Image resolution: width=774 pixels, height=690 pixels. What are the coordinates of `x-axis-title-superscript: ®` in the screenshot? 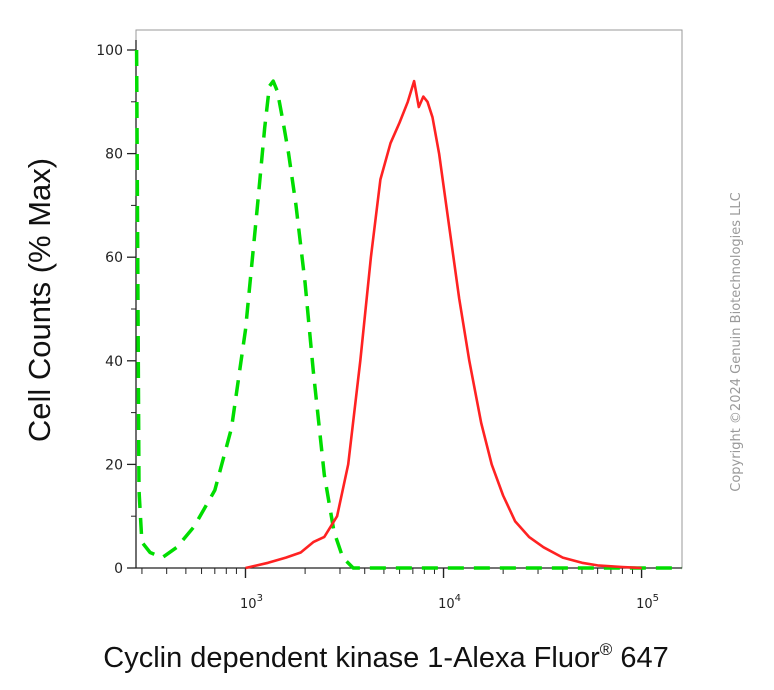 It's located at (606, 649).